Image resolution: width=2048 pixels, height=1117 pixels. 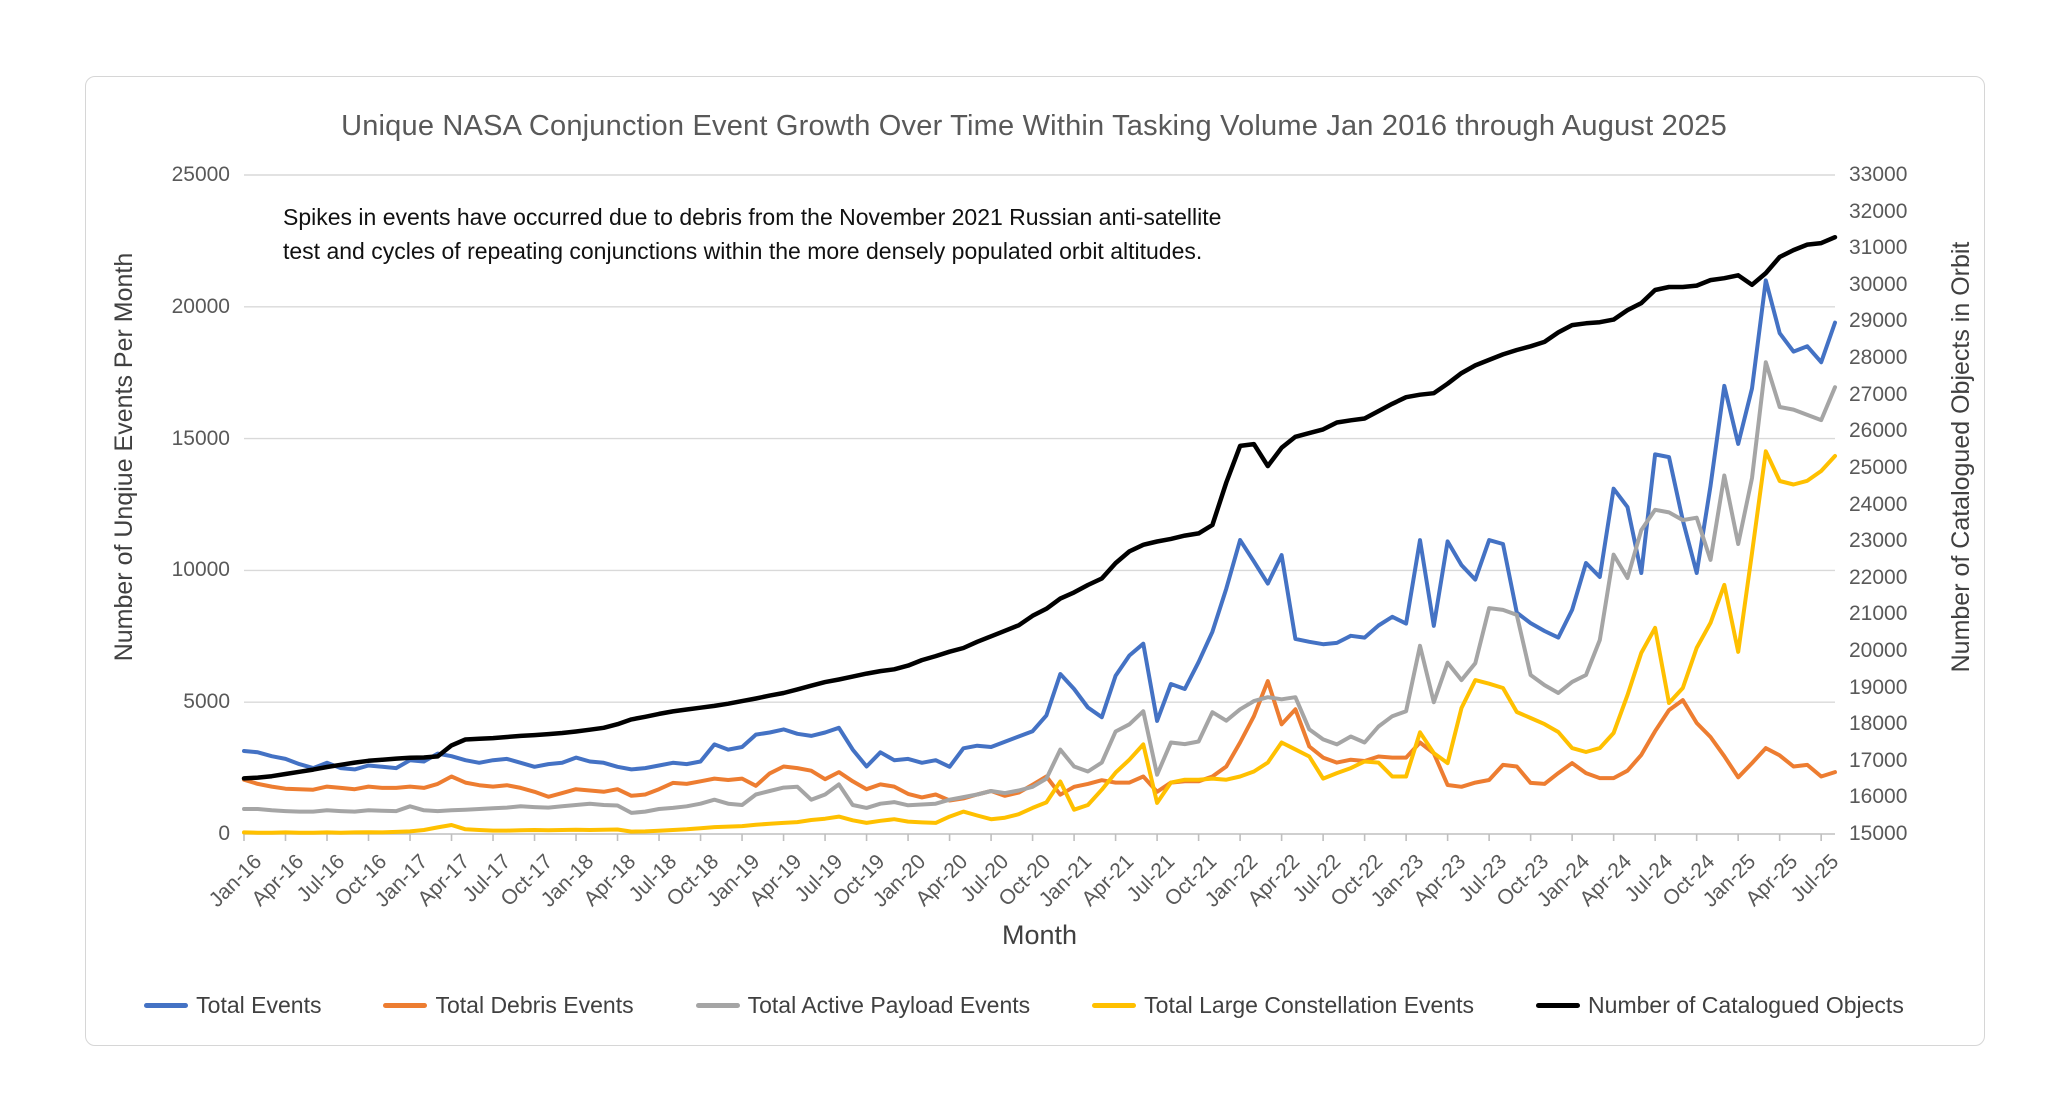 I want to click on right-axis-tick-label: 23000, so click(x=1878, y=541).